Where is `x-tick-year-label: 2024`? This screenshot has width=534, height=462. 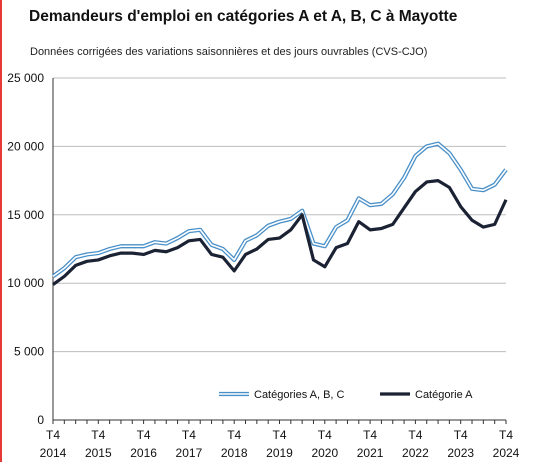 x-tick-year-label: 2024 is located at coordinates (506, 453).